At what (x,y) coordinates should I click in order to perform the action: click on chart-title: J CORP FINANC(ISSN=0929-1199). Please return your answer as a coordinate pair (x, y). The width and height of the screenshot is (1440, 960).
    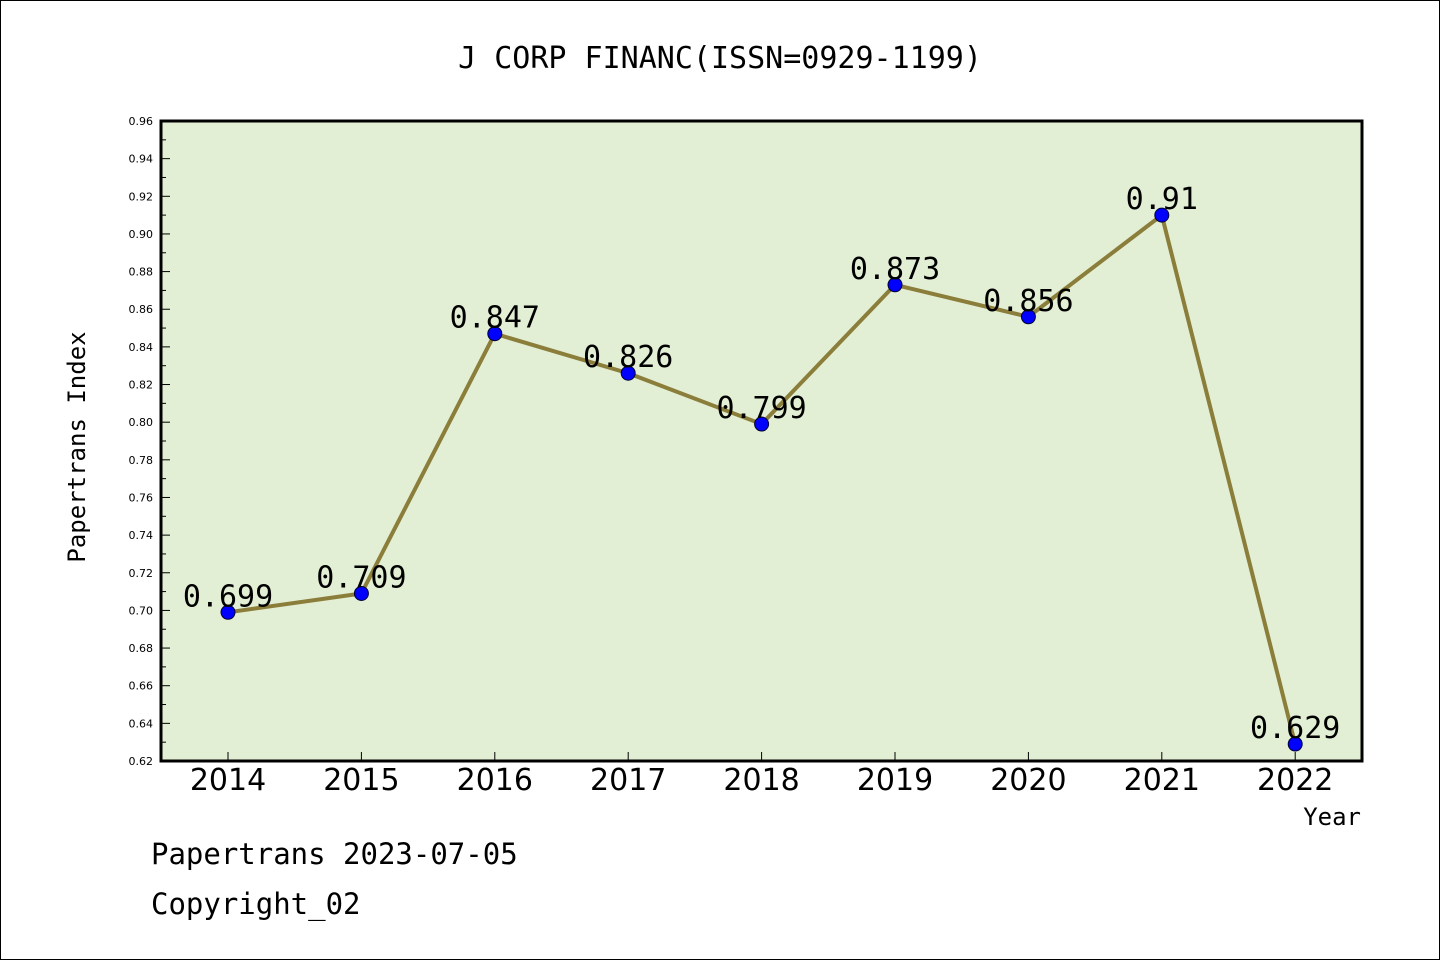
    Looking at the image, I should click on (720, 58).